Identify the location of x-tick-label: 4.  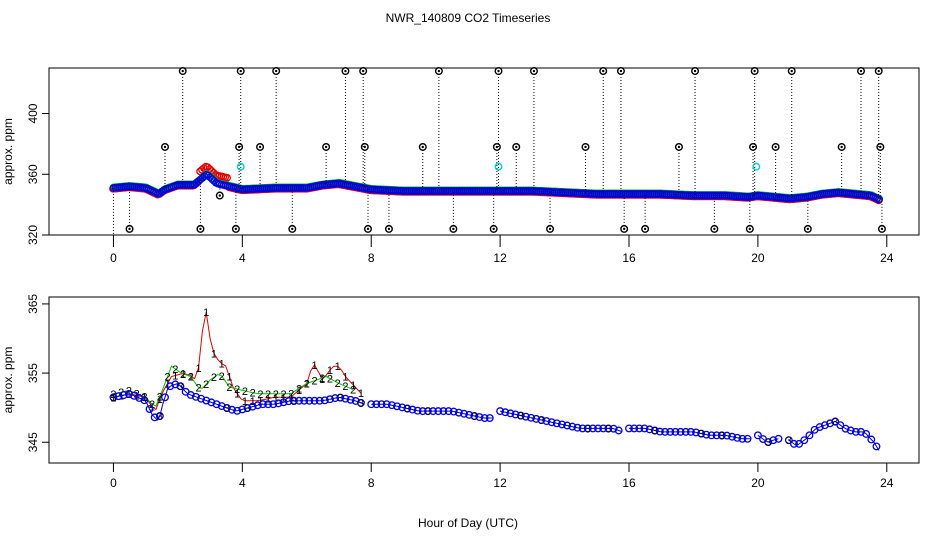
(242, 483).